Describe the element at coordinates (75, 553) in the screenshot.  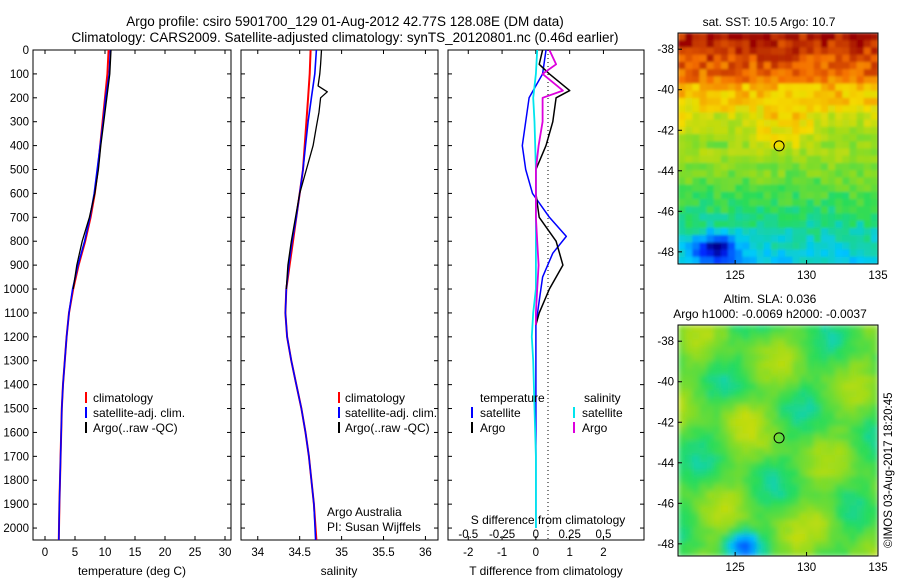
I see `x-tick-label: 5` at that location.